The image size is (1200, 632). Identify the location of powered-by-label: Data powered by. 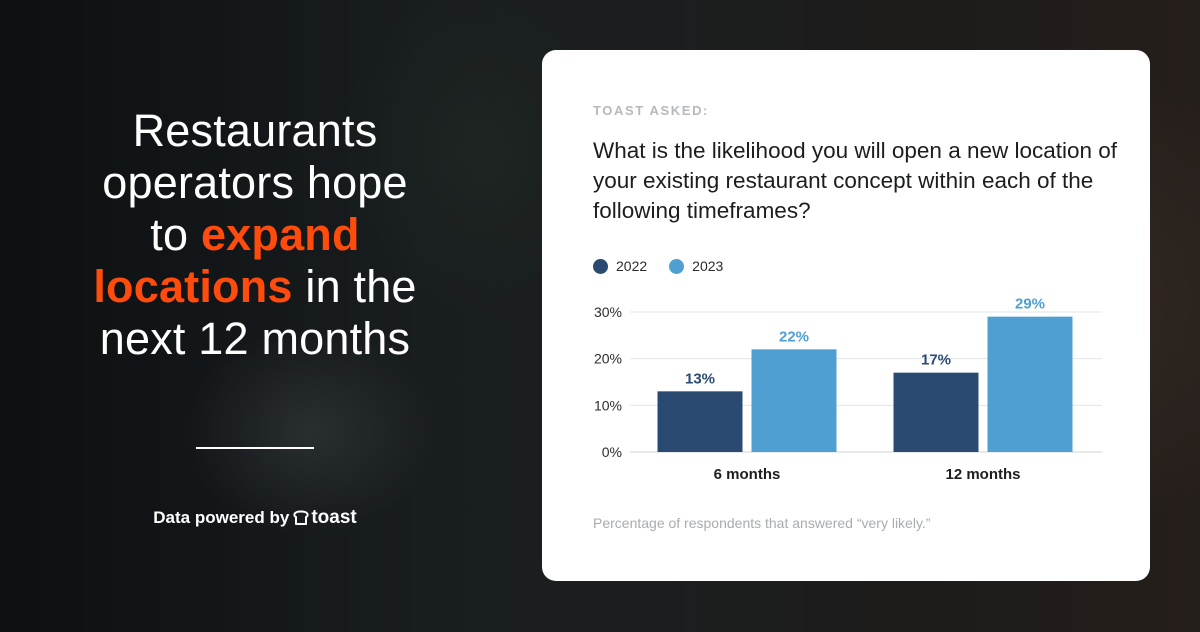
(221, 517).